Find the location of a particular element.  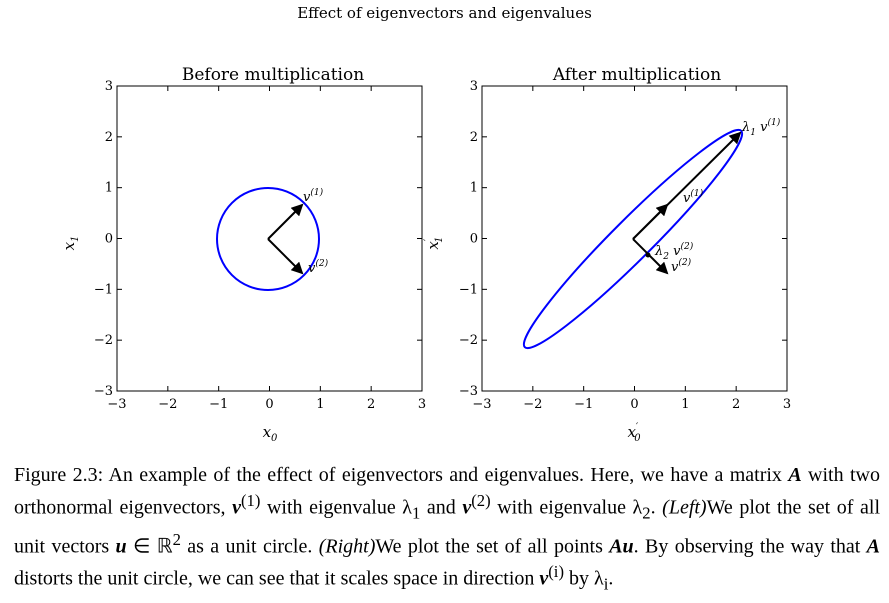

caption-text-4: and is located at coordinates (441, 507).